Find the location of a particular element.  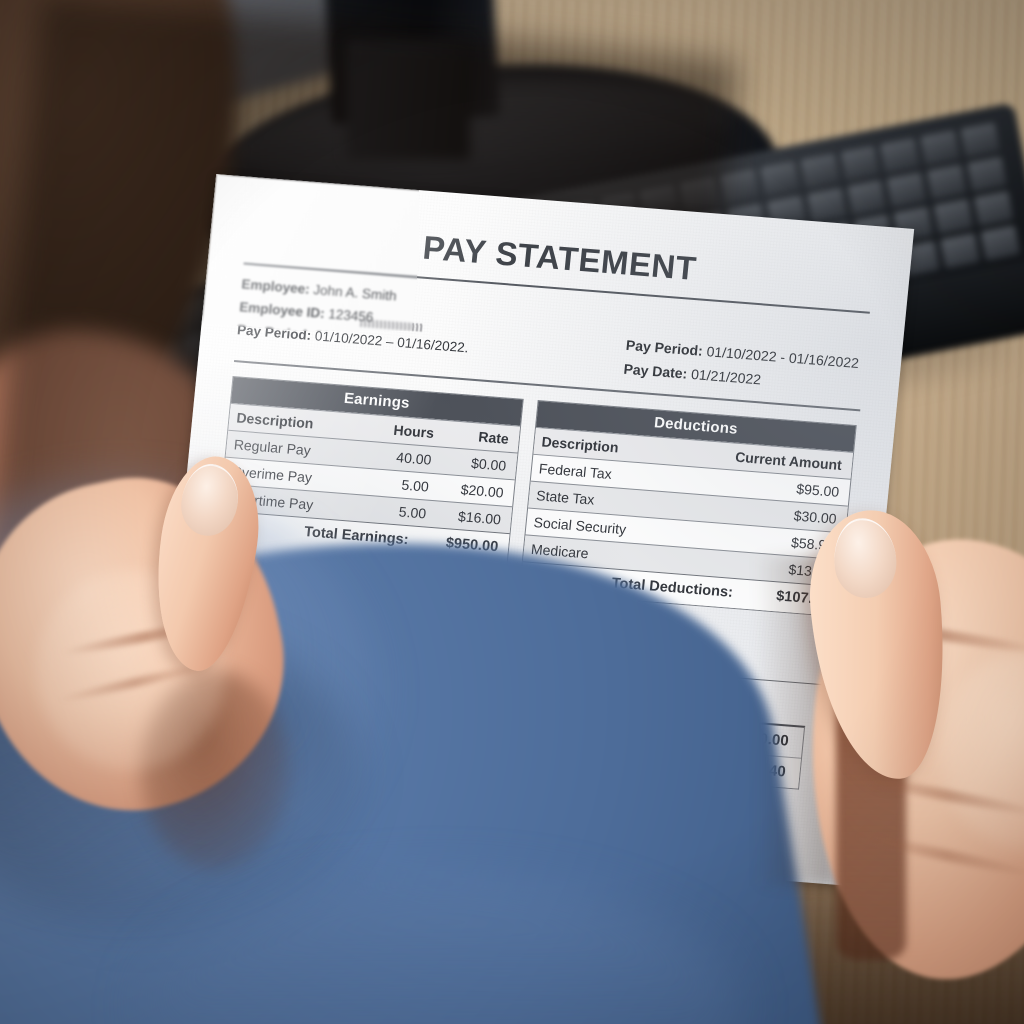

pay-date-value: 01/21/2022 is located at coordinates (726, 377).